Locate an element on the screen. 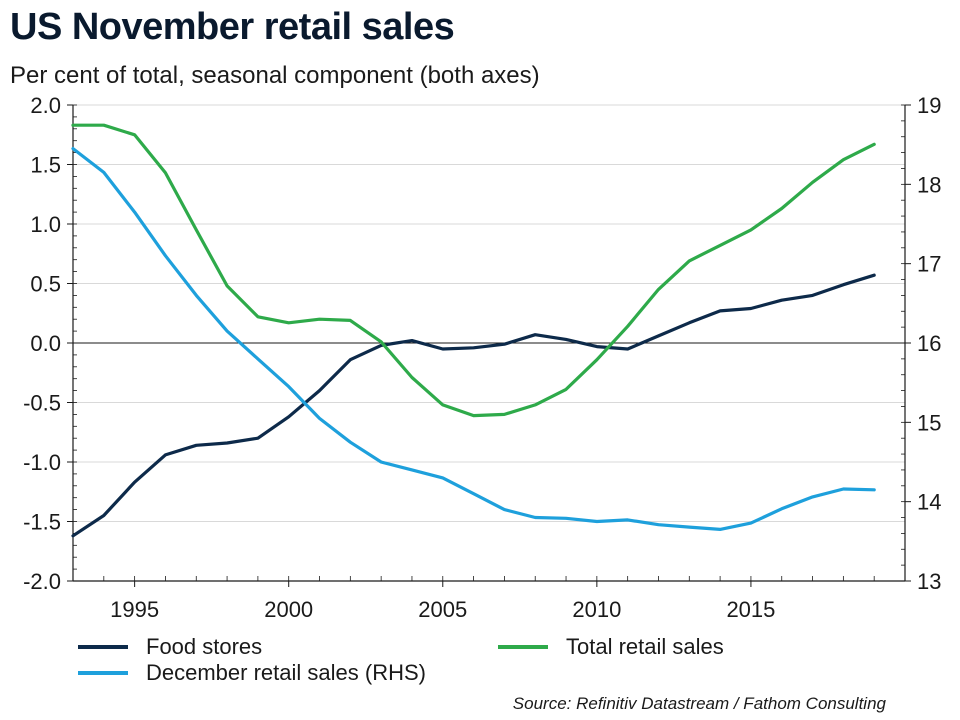 This screenshot has height=720, width=960. right-tick-label: 14 is located at coordinates (929, 502).